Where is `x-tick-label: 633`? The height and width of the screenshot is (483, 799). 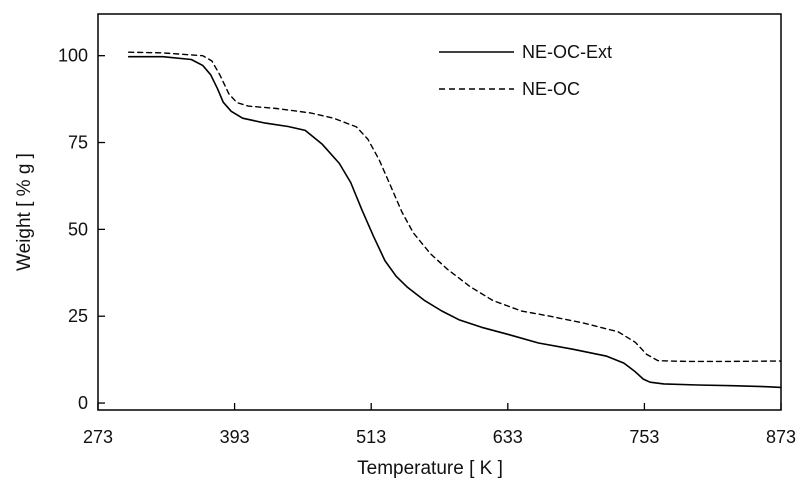
x-tick-label: 633 is located at coordinates (508, 437).